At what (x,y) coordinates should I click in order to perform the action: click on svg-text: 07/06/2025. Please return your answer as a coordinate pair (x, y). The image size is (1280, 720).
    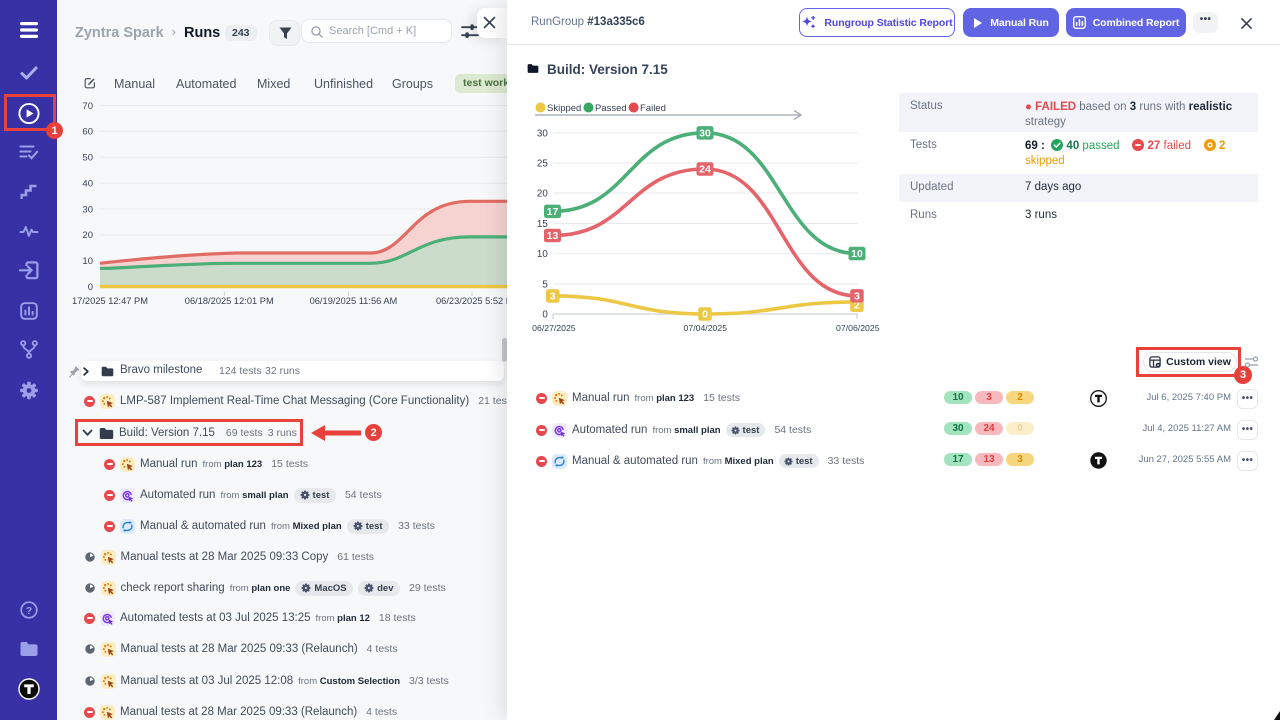
    Looking at the image, I should click on (858, 328).